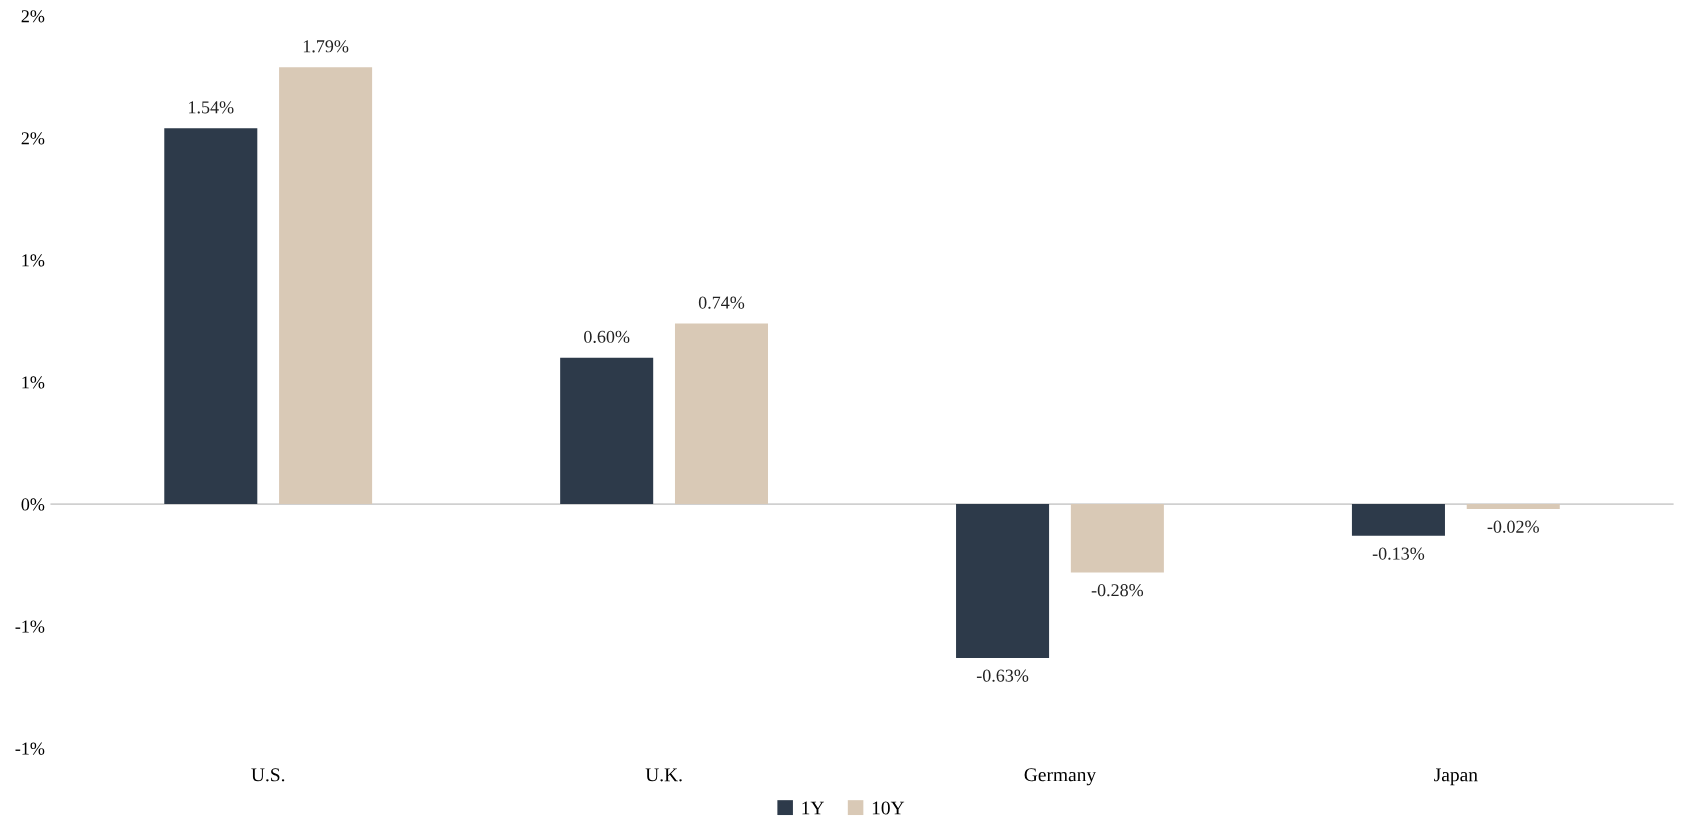 The image size is (1682, 836). What do you see at coordinates (211, 107) in the screenshot?
I see `text: 1.54%` at bounding box center [211, 107].